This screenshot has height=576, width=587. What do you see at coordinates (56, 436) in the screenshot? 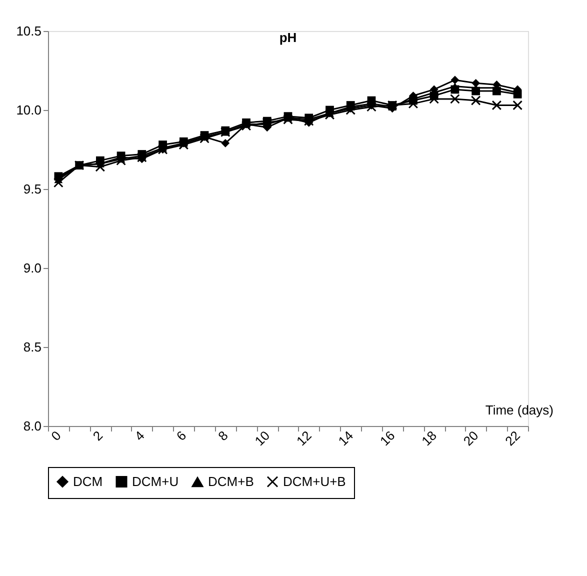
I see `x-tick-label: 0` at bounding box center [56, 436].